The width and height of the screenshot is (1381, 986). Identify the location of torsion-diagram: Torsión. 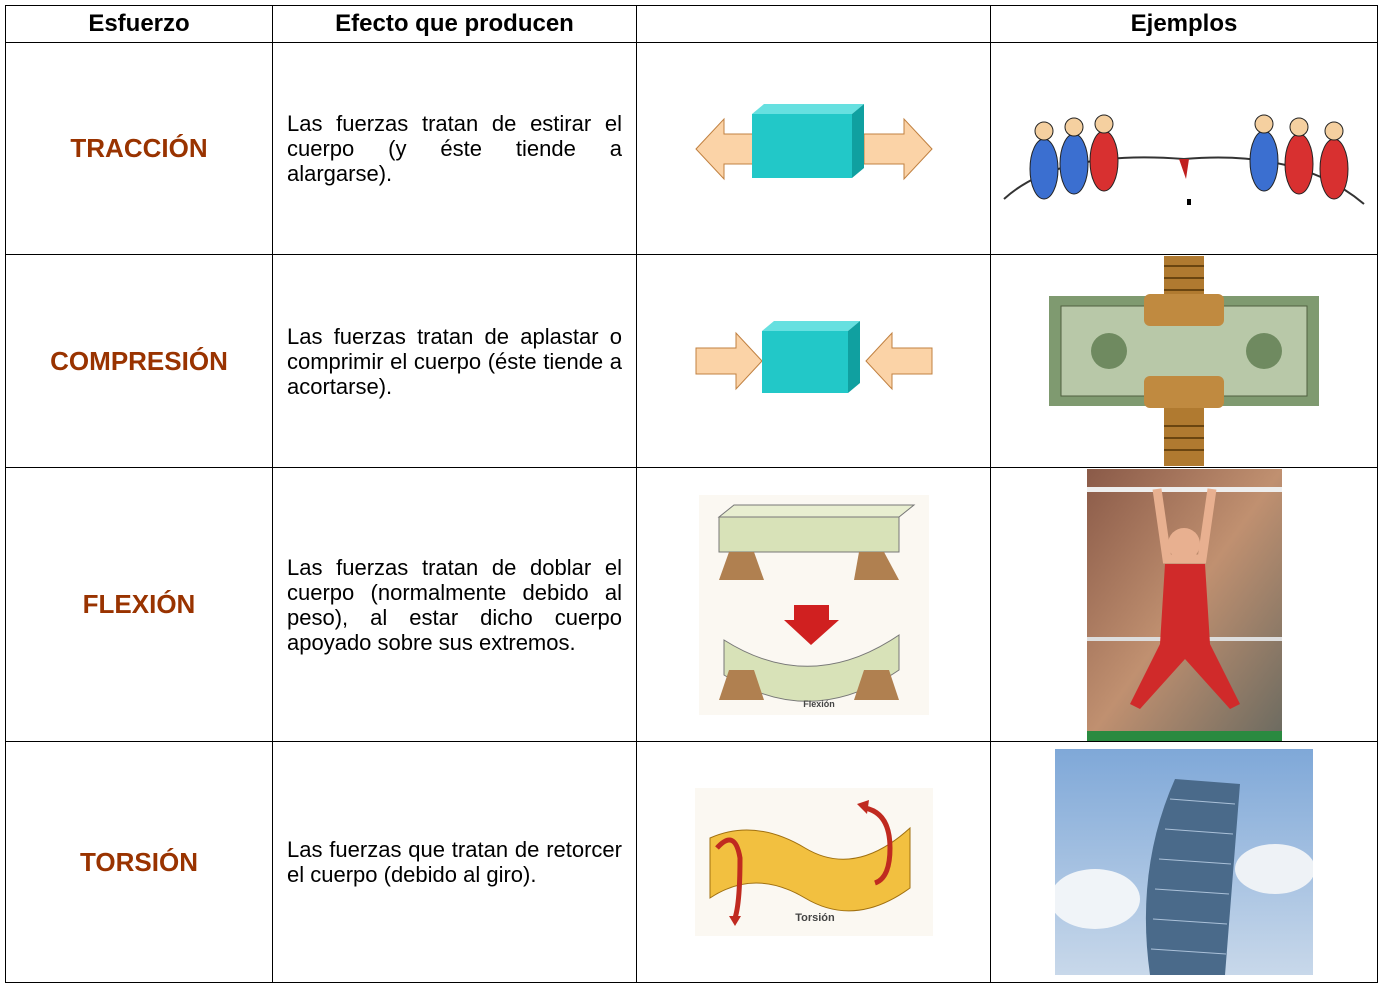
(813, 862).